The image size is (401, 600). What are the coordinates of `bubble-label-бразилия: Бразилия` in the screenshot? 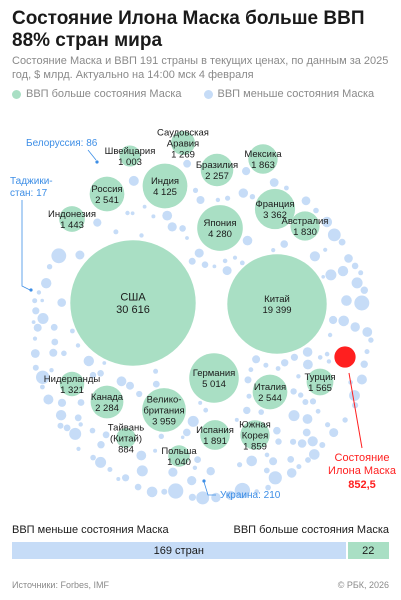 It's located at (217, 165).